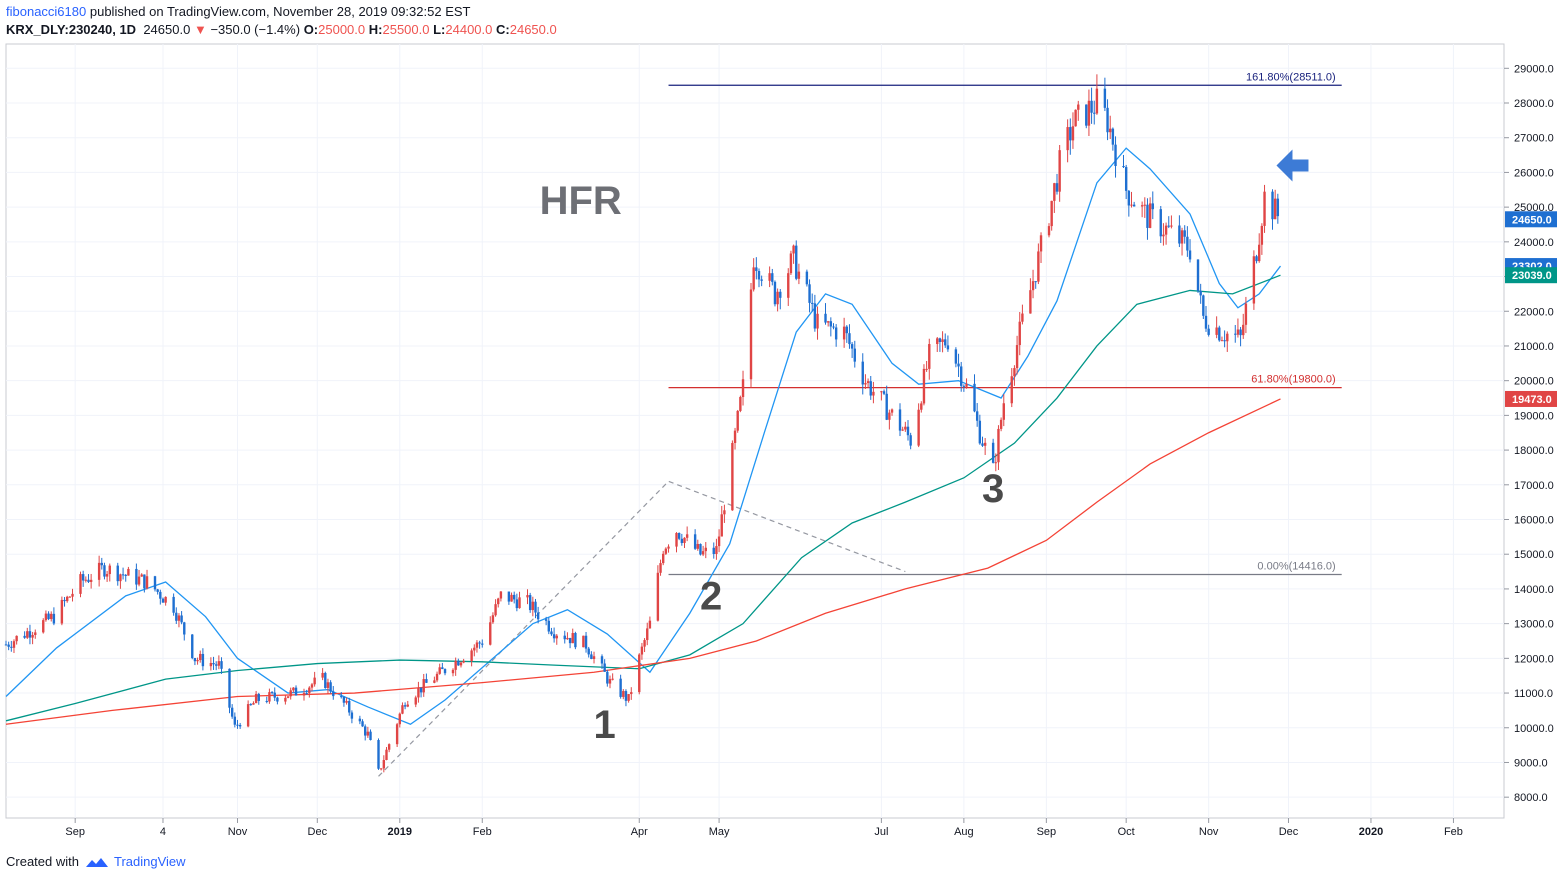  Describe the element at coordinates (1289, 832) in the screenshot. I see `x-tick-label: Dec` at that location.